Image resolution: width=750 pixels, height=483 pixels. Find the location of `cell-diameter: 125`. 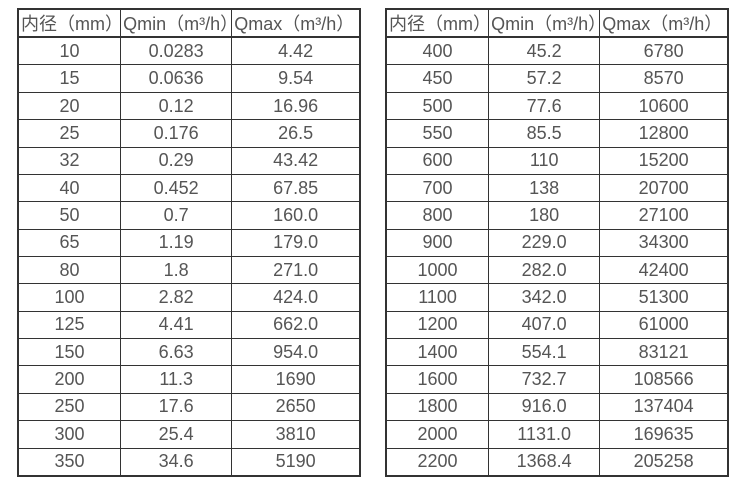

cell-diameter: 125 is located at coordinates (69, 325).